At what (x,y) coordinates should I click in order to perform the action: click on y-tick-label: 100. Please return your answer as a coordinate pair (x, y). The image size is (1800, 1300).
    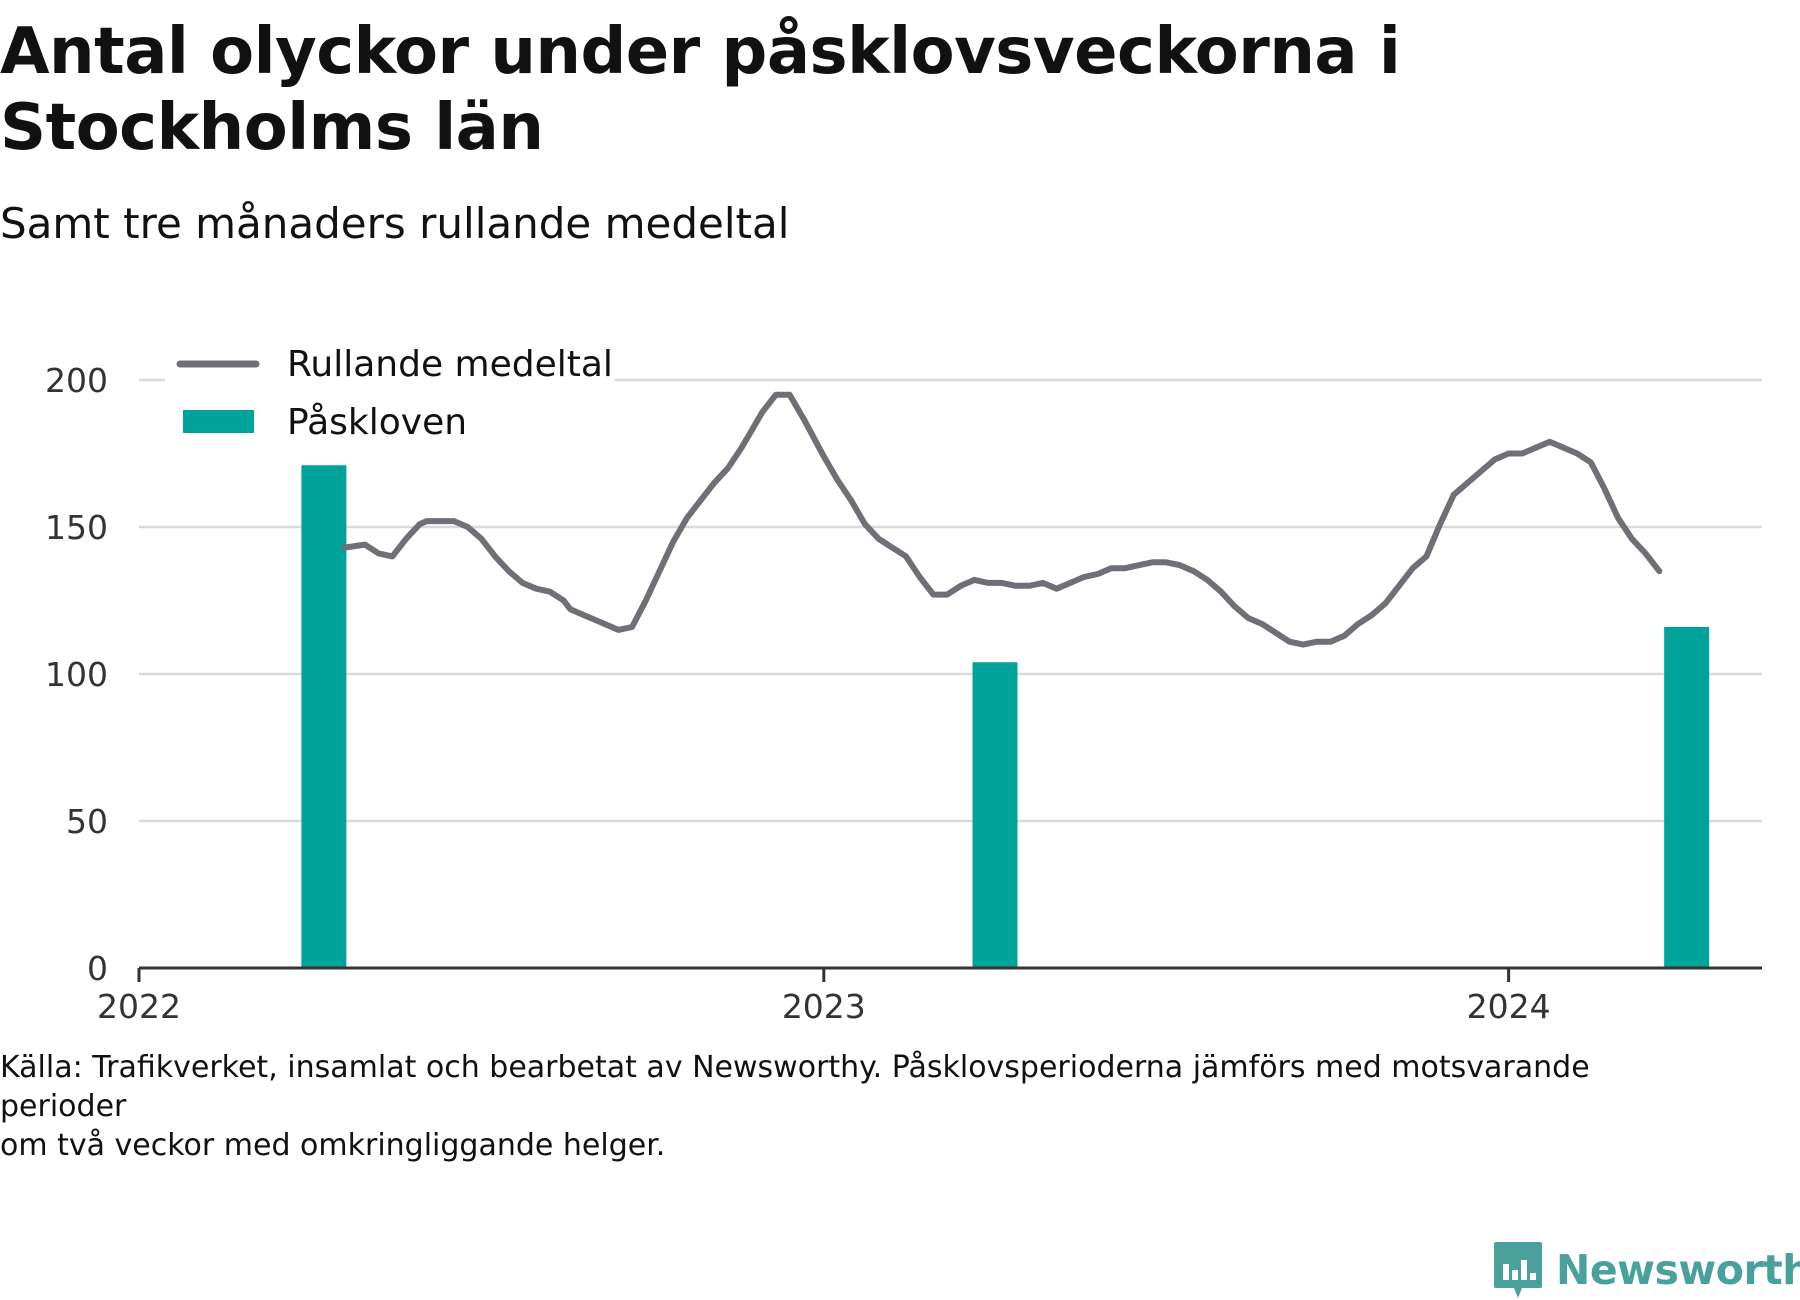
    Looking at the image, I should click on (76, 674).